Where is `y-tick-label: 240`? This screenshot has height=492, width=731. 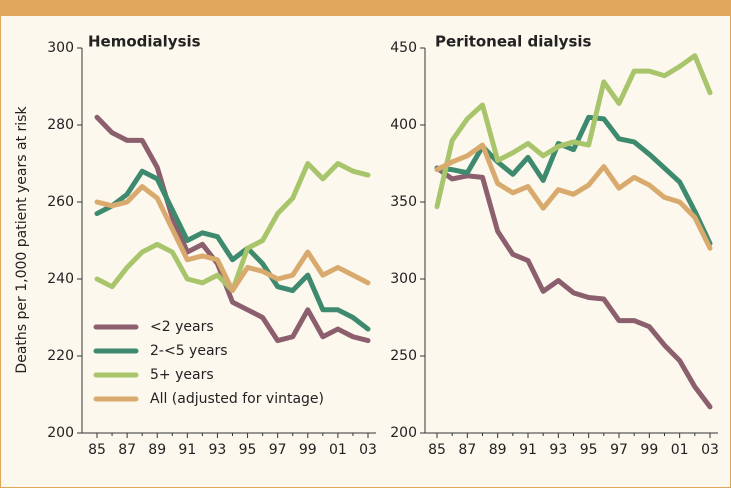 y-tick-label: 240 is located at coordinates (60, 279).